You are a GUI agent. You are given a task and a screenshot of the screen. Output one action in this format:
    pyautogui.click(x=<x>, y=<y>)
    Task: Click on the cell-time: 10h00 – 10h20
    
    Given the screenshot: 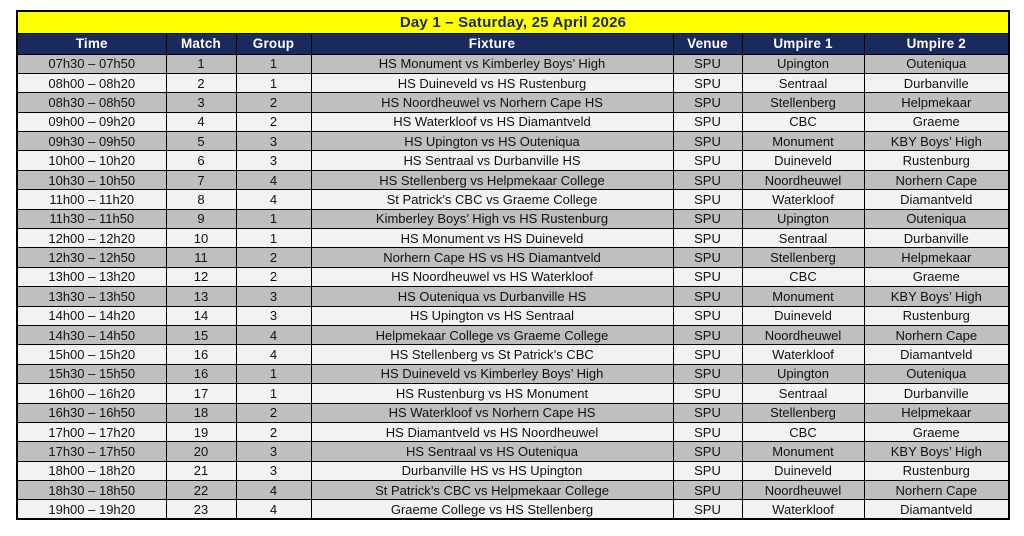 What is the action you would take?
    pyautogui.click(x=91, y=160)
    